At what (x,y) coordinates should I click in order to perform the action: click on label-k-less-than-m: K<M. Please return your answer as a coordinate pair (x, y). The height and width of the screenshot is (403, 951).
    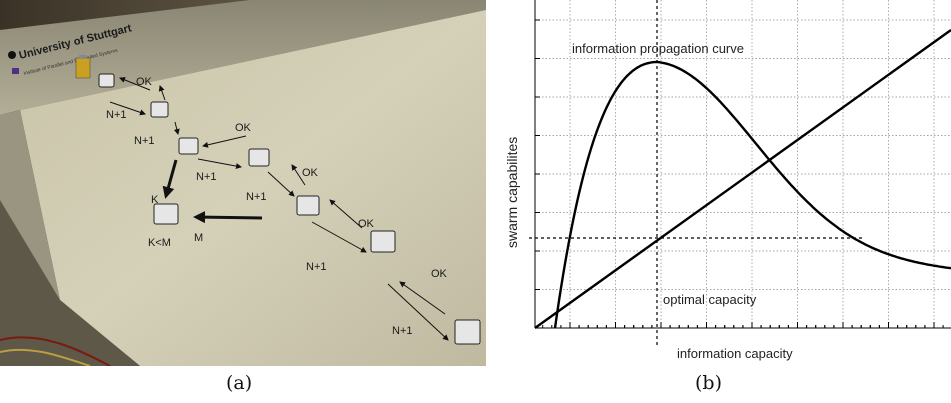
    Looking at the image, I should click on (159, 243).